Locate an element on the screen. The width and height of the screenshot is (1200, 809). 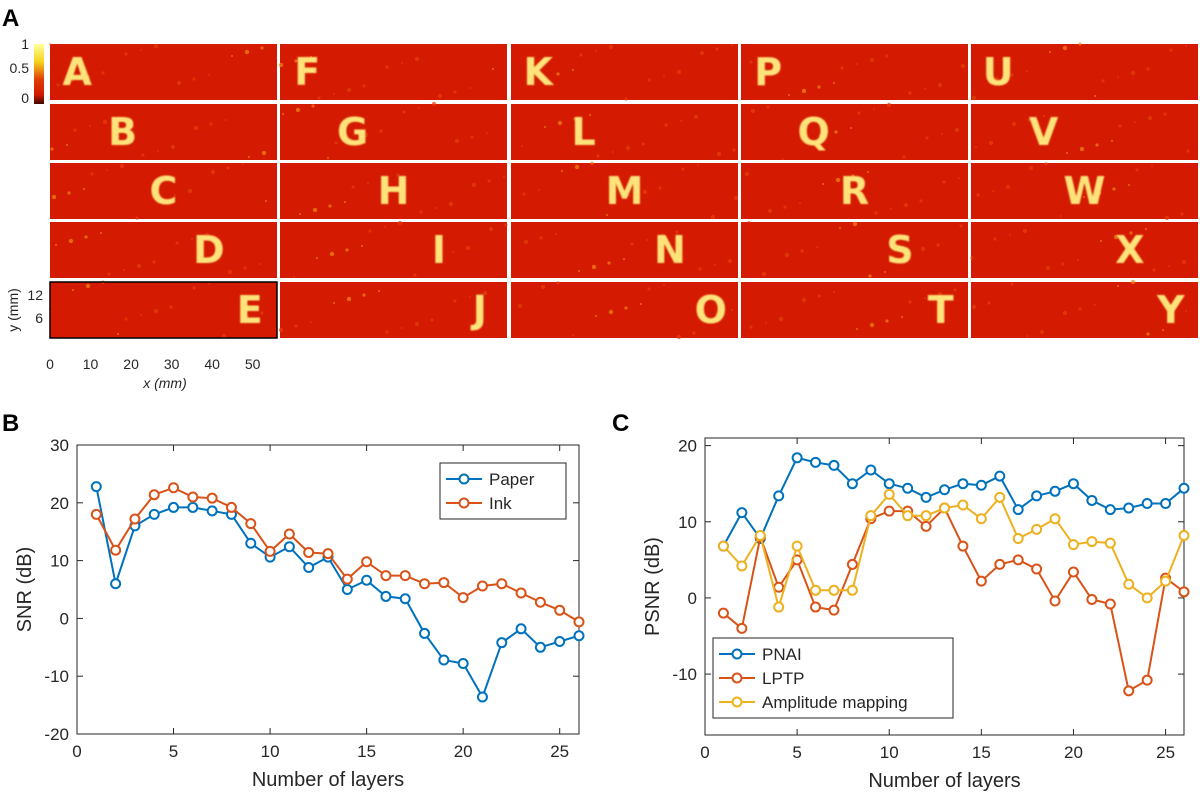
heatmap-tile: M is located at coordinates (625, 190).